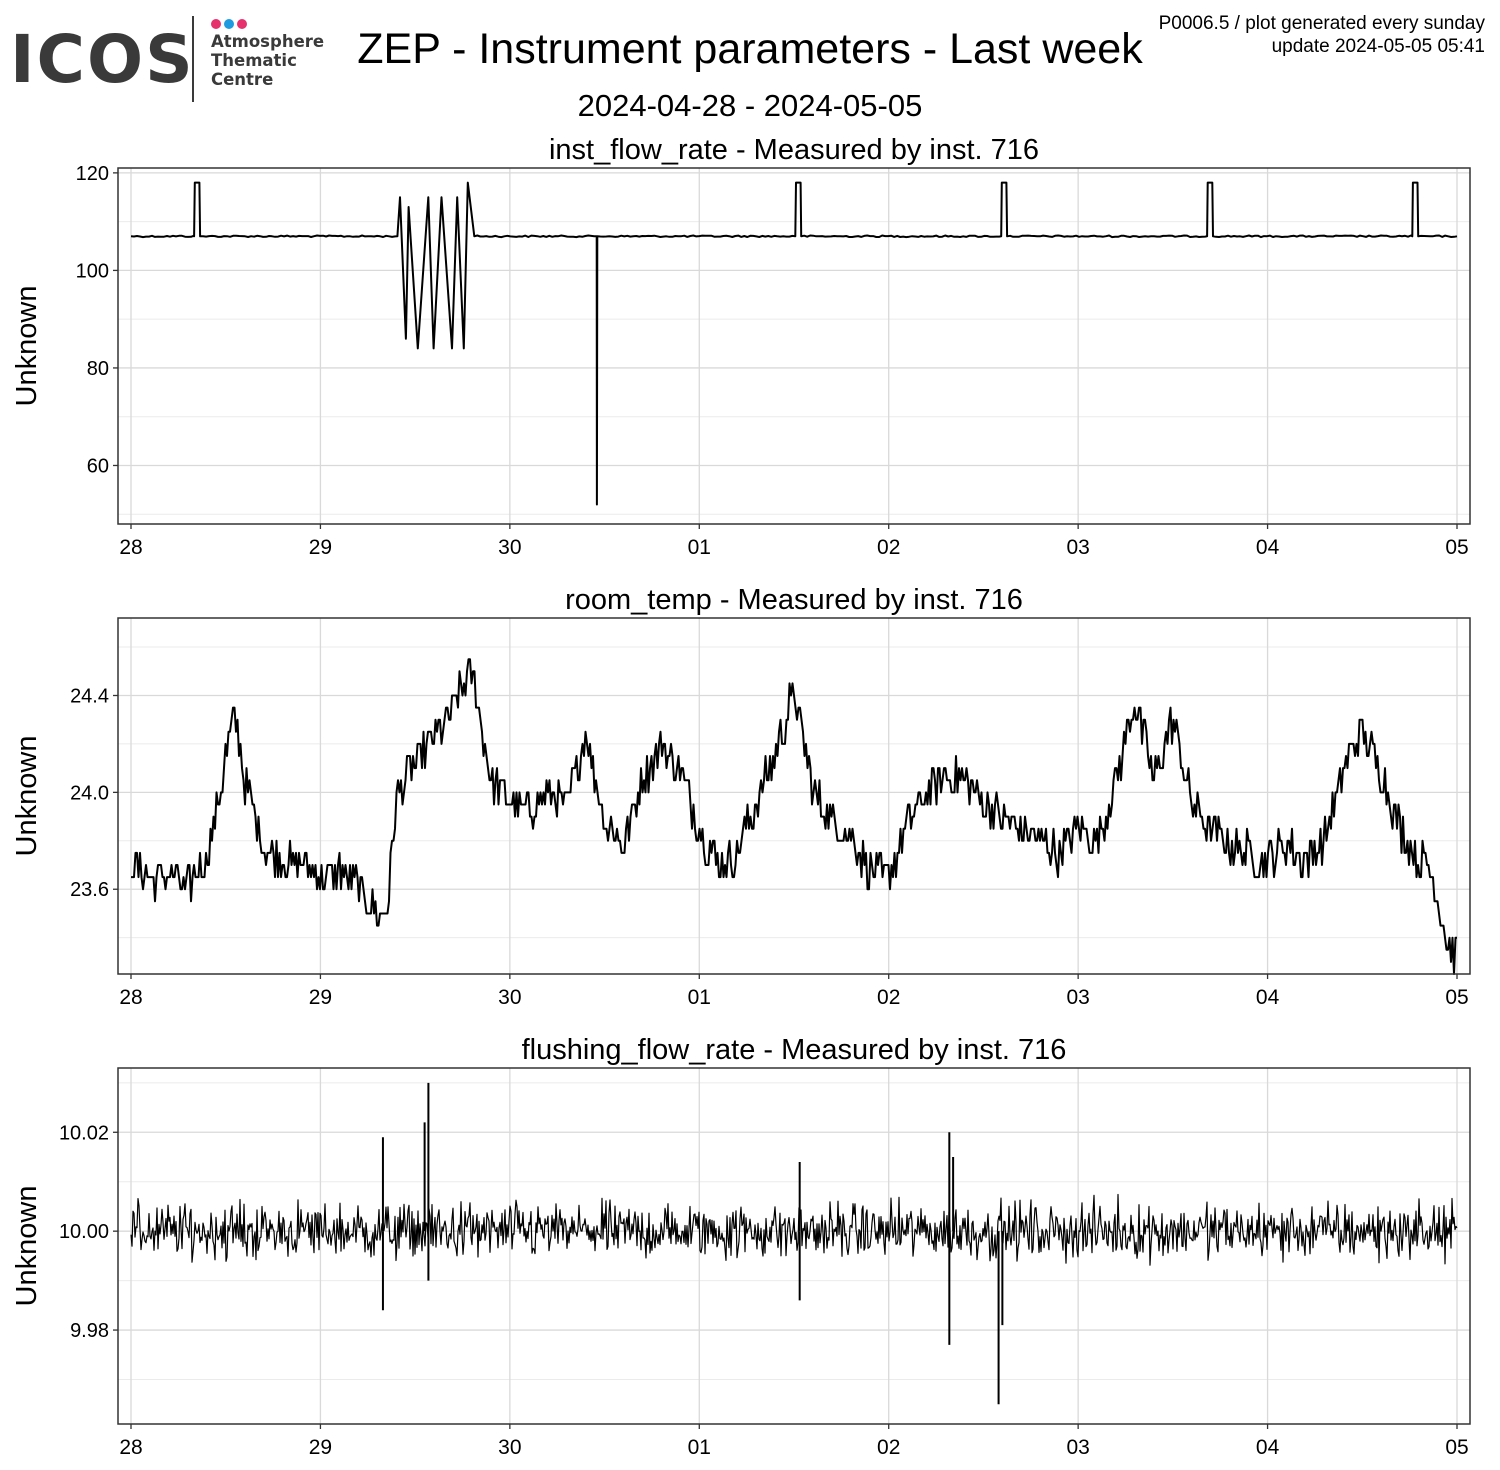 The width and height of the screenshot is (1500, 1470). I want to click on y-tick-label: 60, so click(98, 466).